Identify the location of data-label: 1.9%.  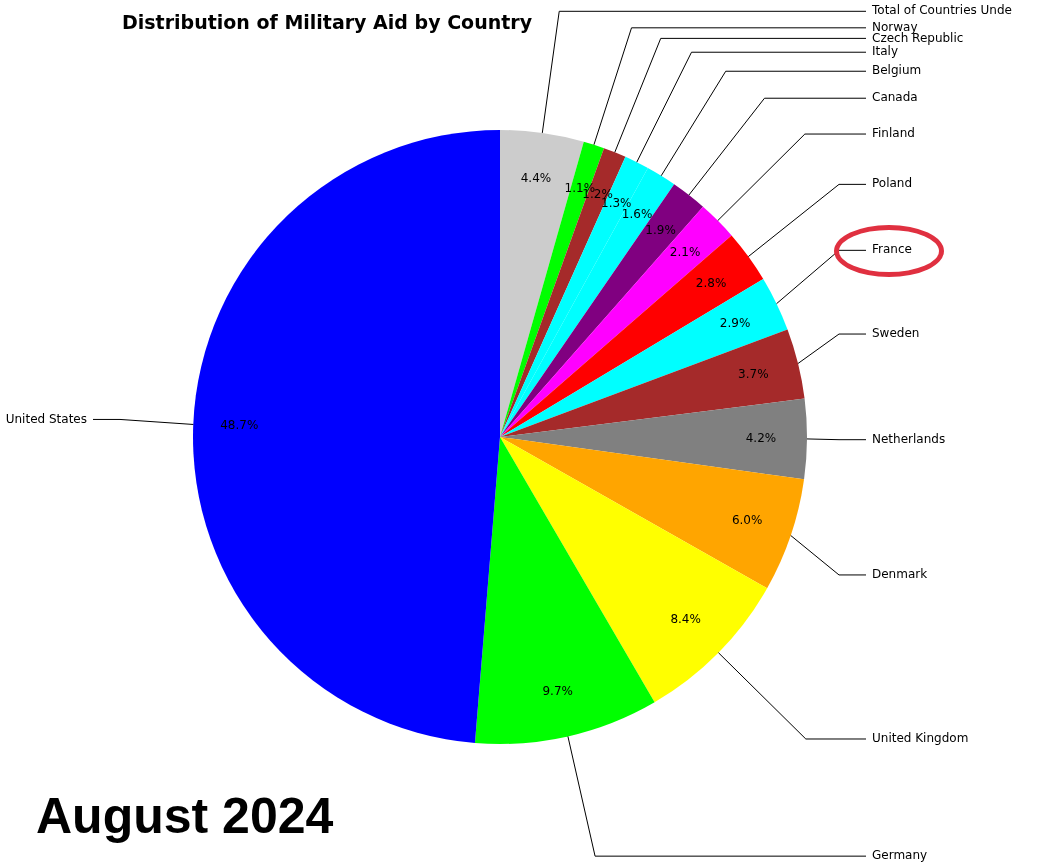
(660, 230).